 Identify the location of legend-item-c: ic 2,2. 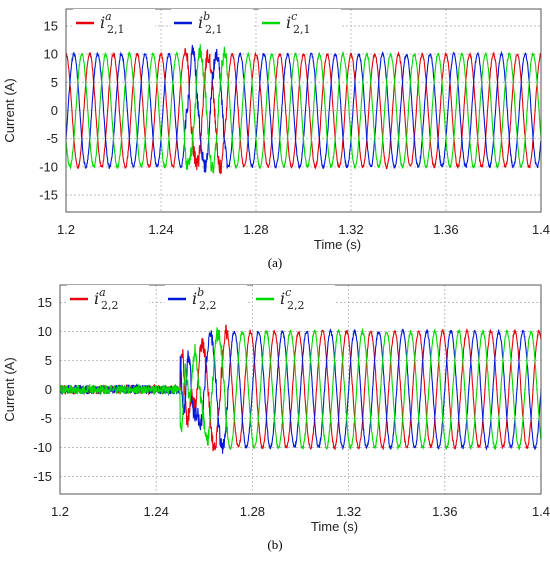
(294, 298).